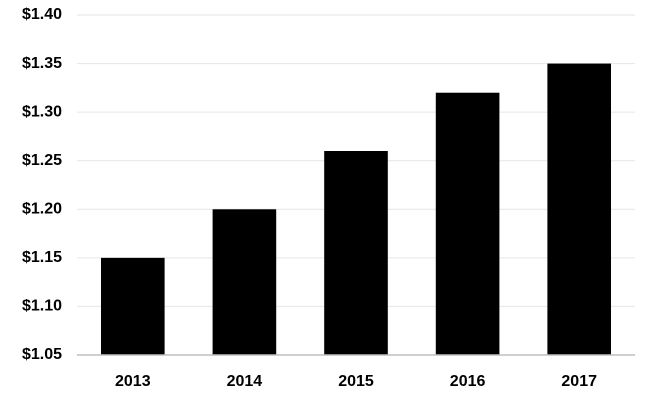 The image size is (648, 406). I want to click on y-tick-label: $1.15, so click(42, 257).